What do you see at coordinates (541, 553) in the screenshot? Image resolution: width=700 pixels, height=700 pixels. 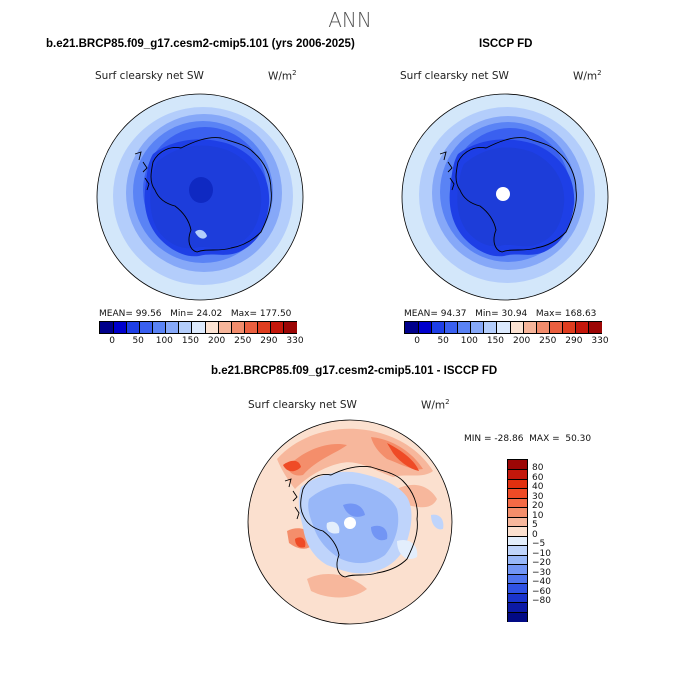 I see `colorbar-tick-label: −10` at bounding box center [541, 553].